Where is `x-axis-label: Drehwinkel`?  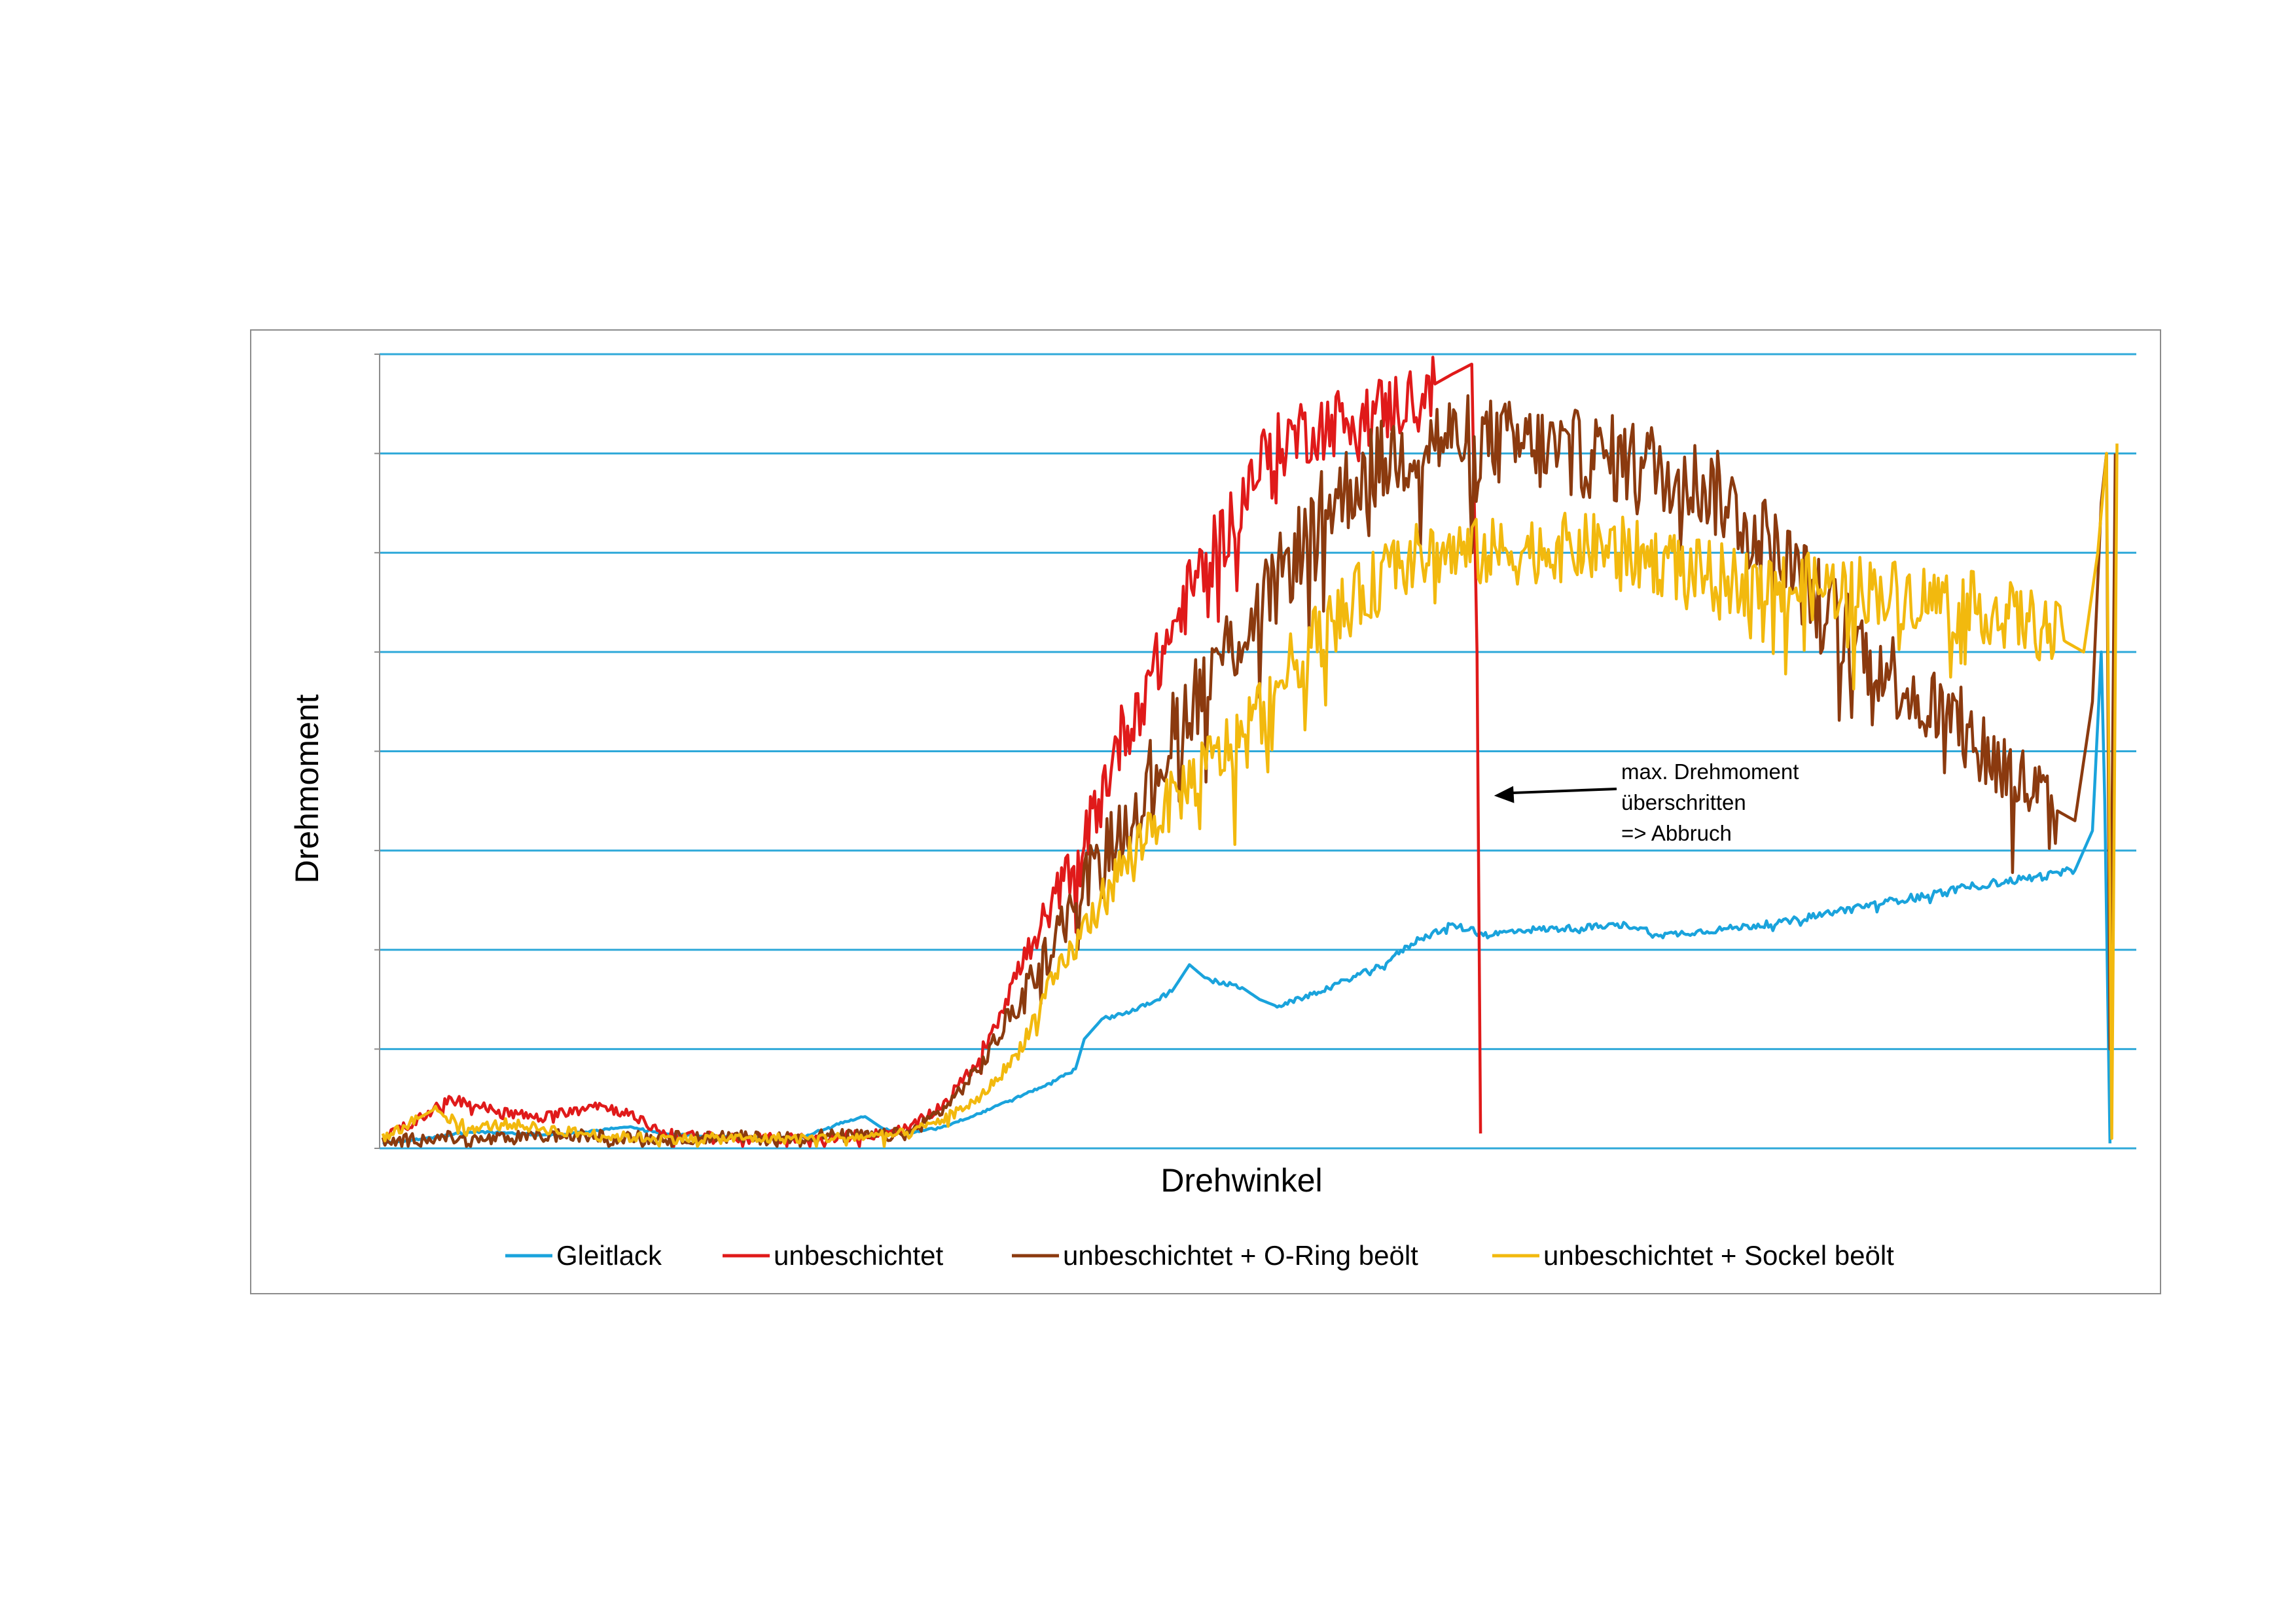
x-axis-label: Drehwinkel is located at coordinates (1241, 1180).